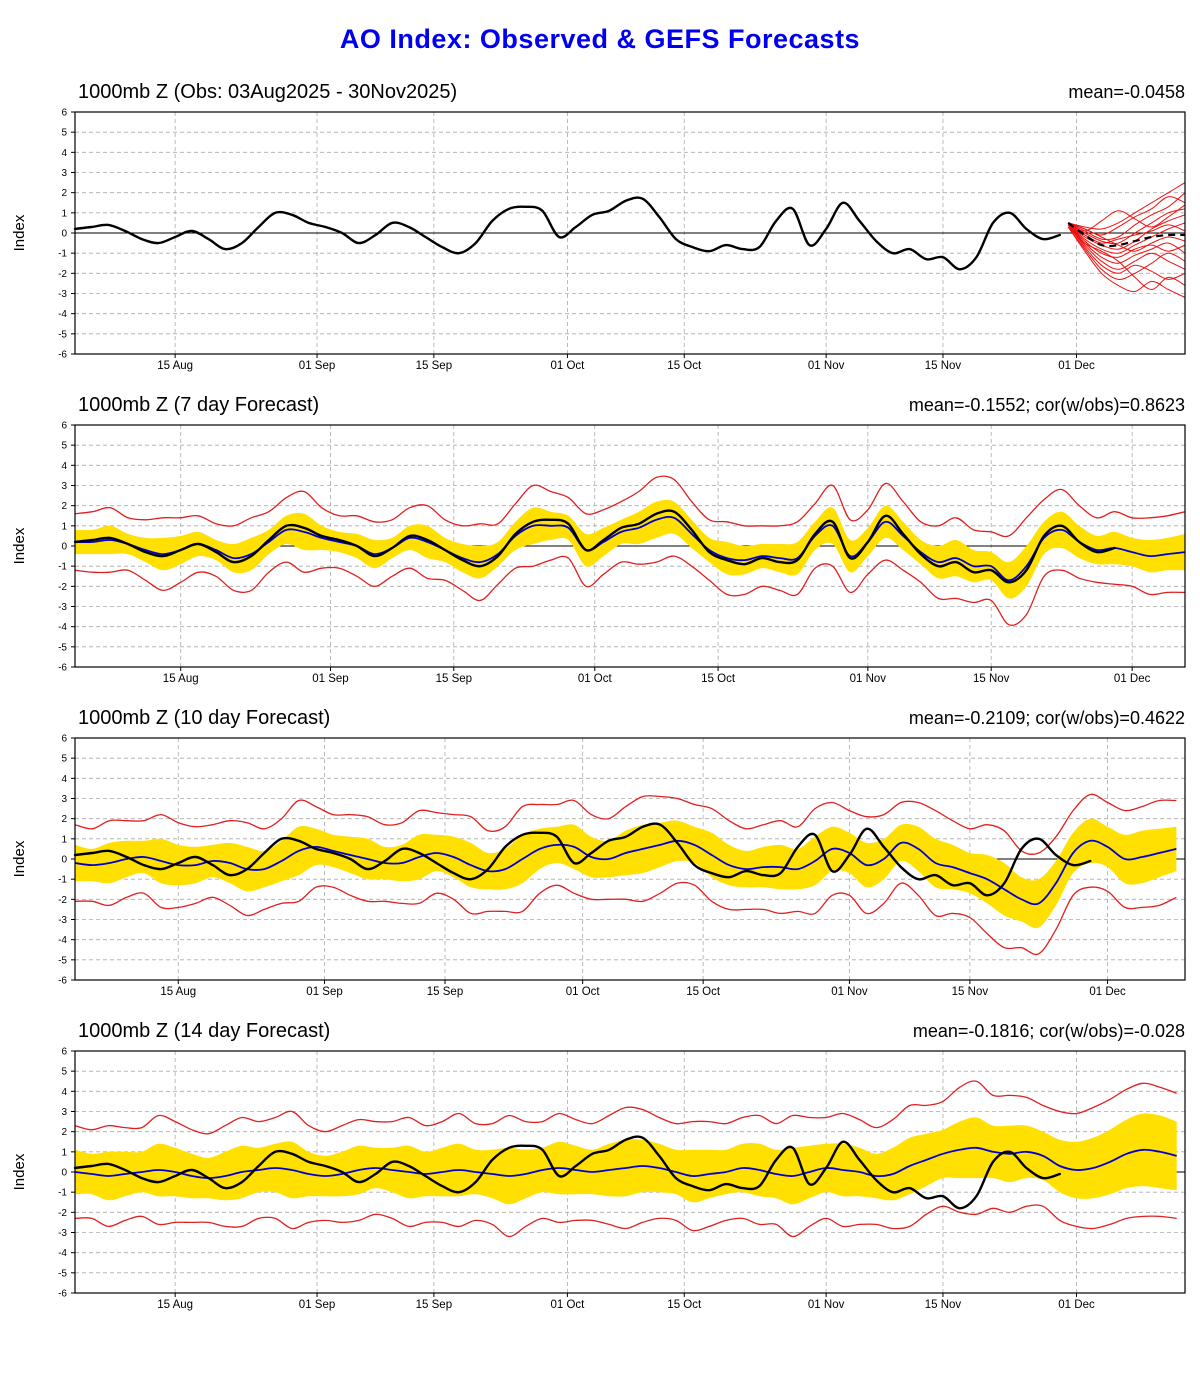  Describe the element at coordinates (1046, 718) in the screenshot. I see `panel-forecast-10day-stats: mean=-0.2109; cor(w/obs)=0.4622` at that location.